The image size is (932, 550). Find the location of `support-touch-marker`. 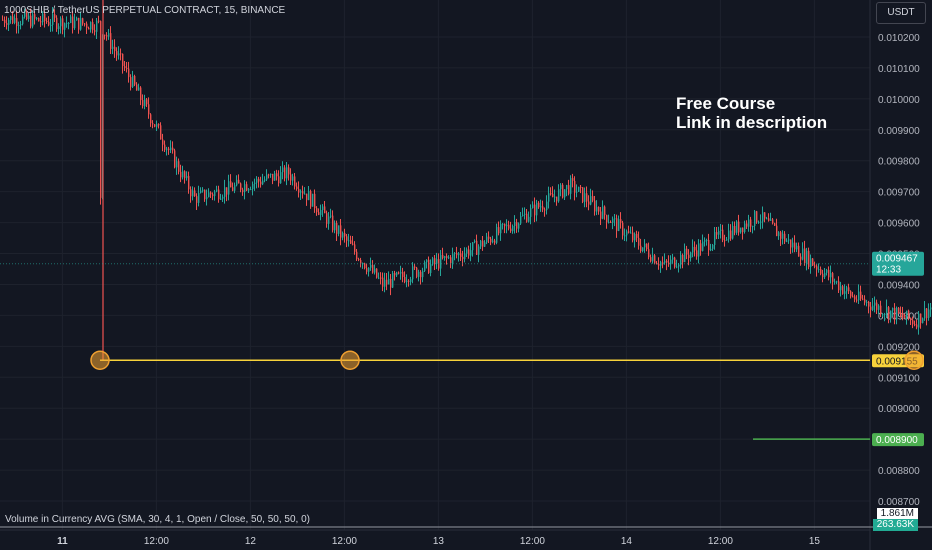

support-touch-marker is located at coordinates (100, 360).